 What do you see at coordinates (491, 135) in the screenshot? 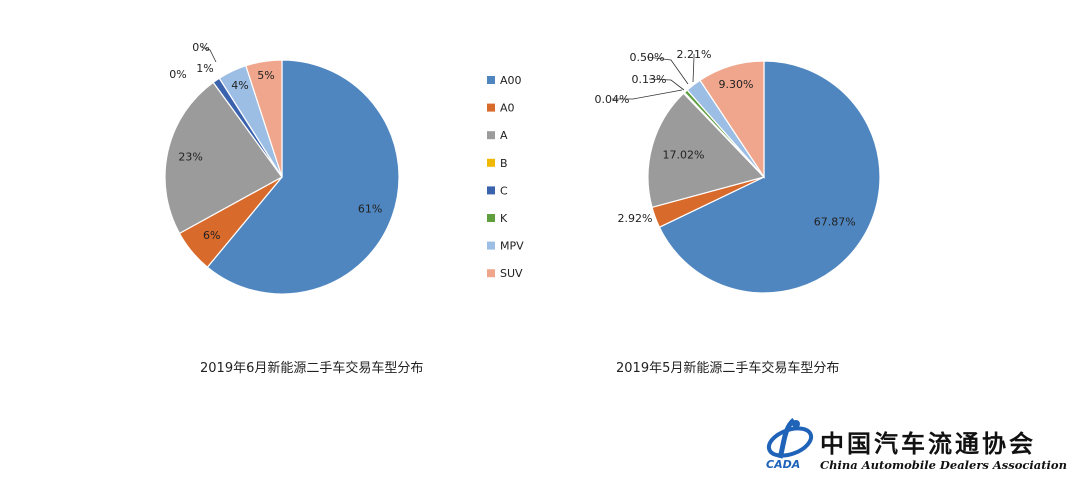
I see `legend-swatch-a` at bounding box center [491, 135].